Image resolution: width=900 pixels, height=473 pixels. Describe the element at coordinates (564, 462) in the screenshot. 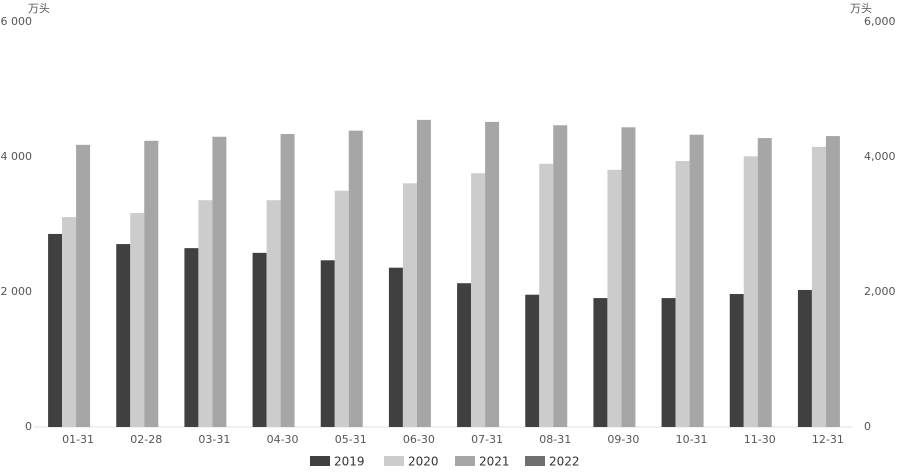

I see `legend-label: 2022` at that location.